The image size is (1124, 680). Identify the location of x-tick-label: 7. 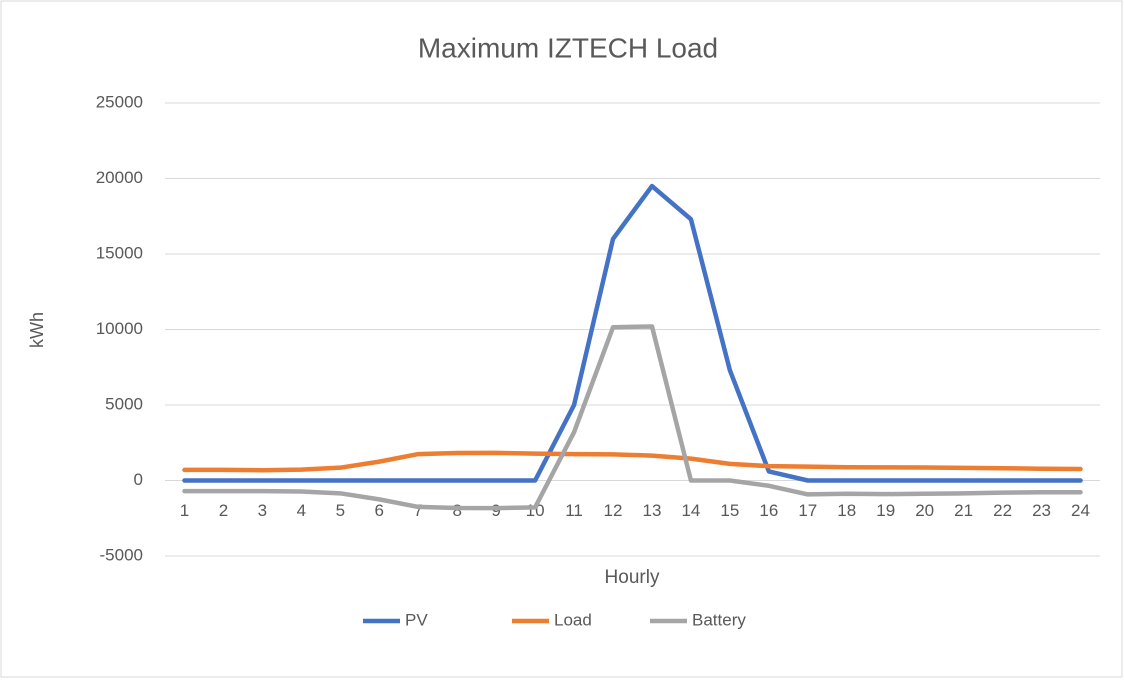
(417, 510).